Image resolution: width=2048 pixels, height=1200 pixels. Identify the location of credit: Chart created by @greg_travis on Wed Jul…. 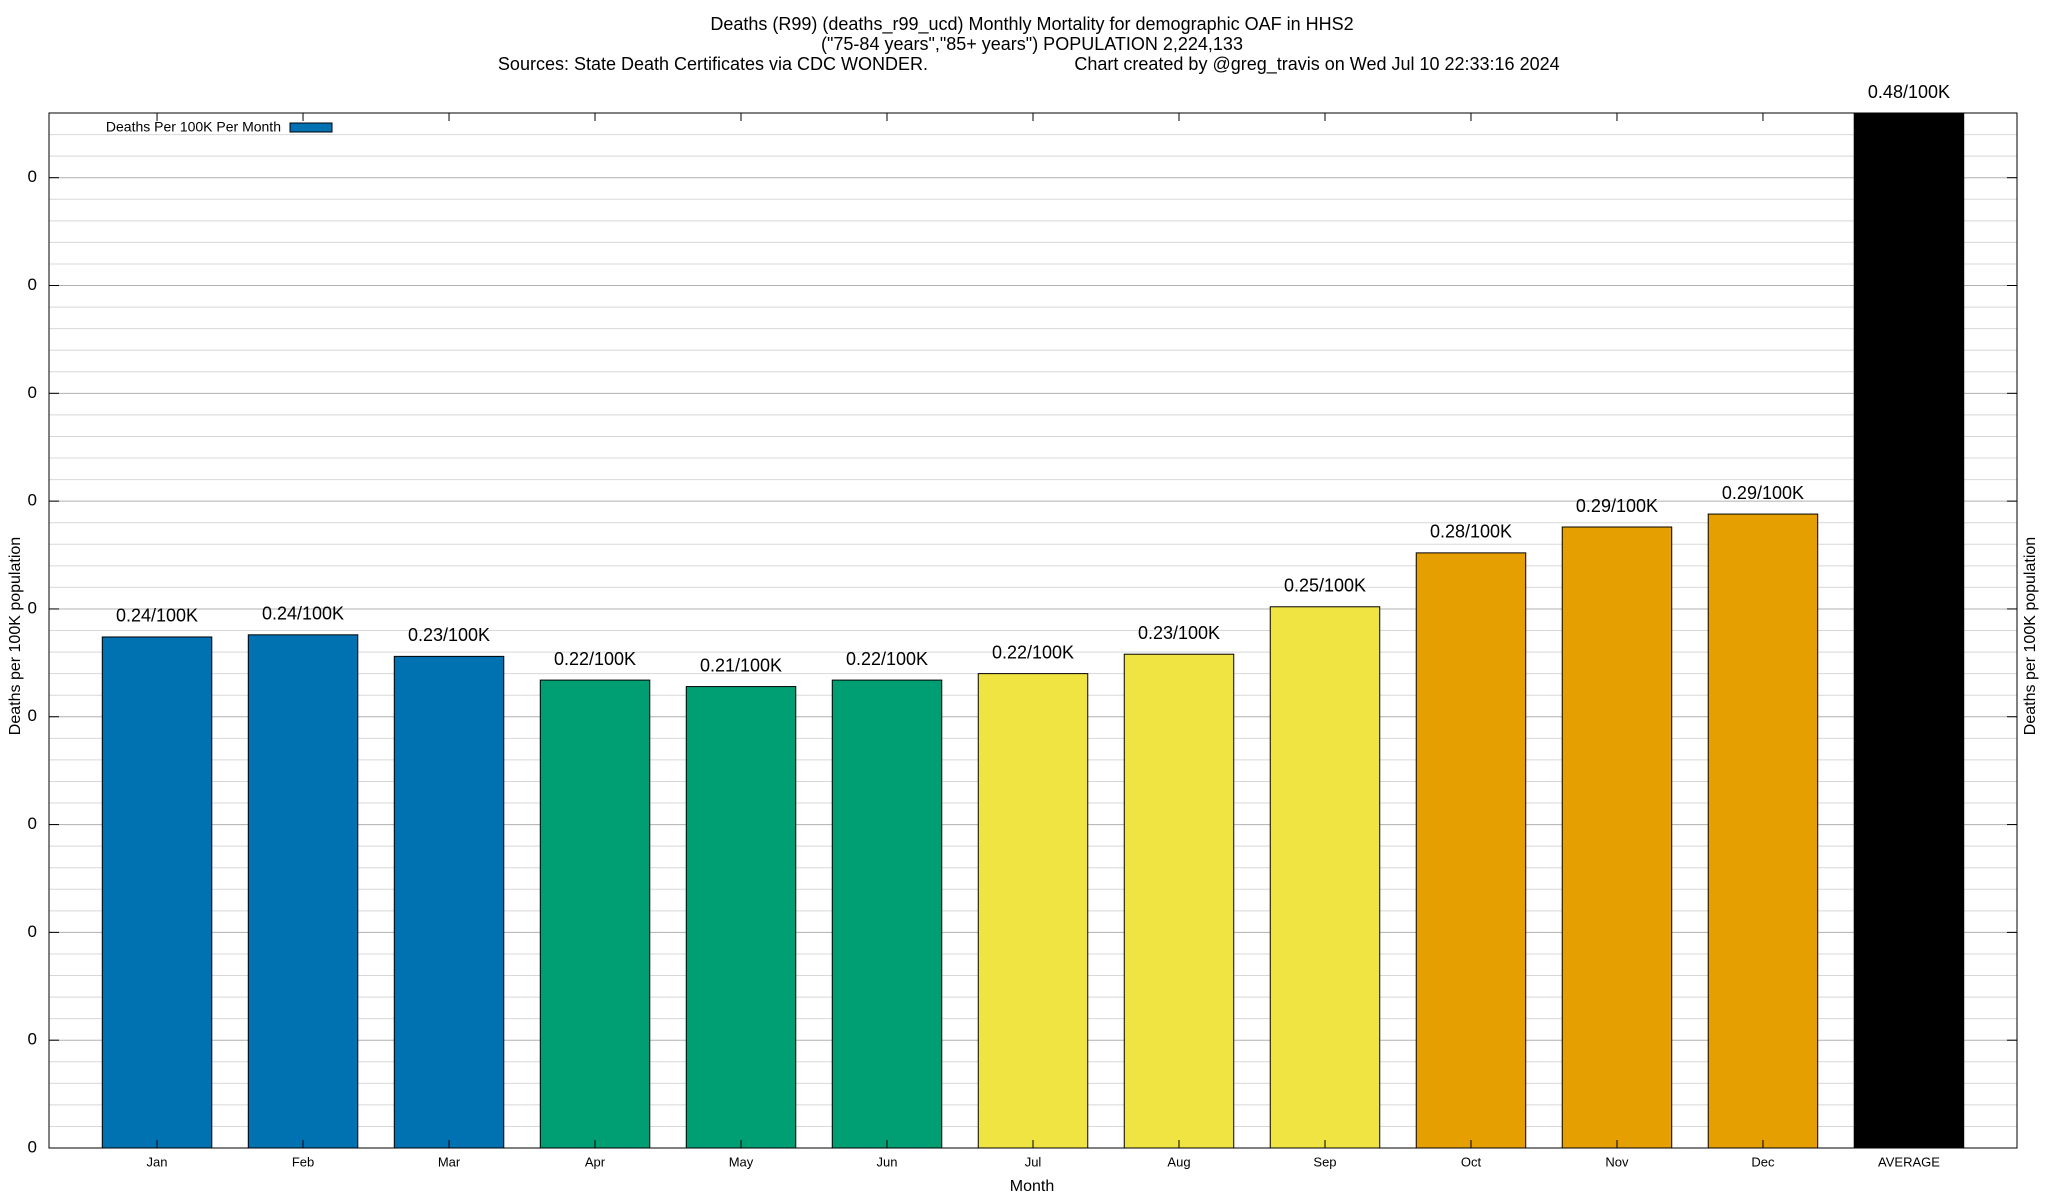
(1316, 64).